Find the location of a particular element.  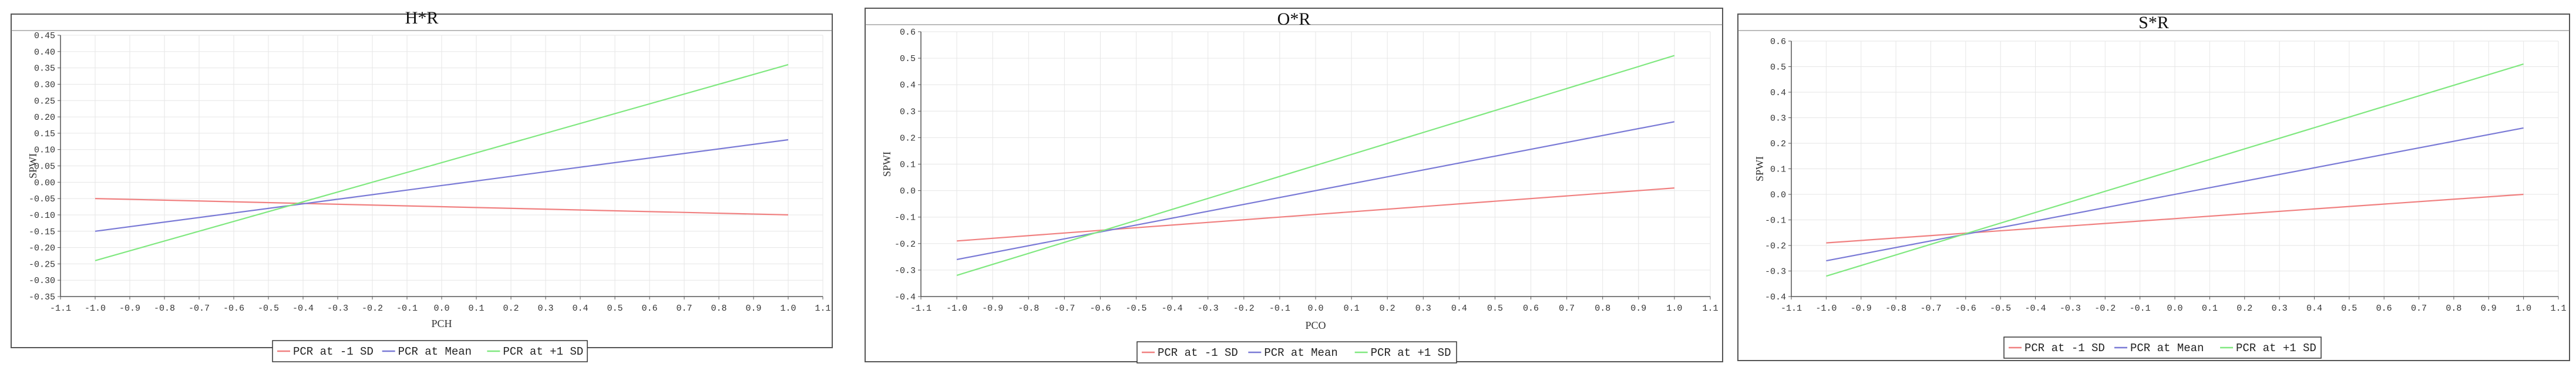

y-tick-label: 0.20 is located at coordinates (44, 118).